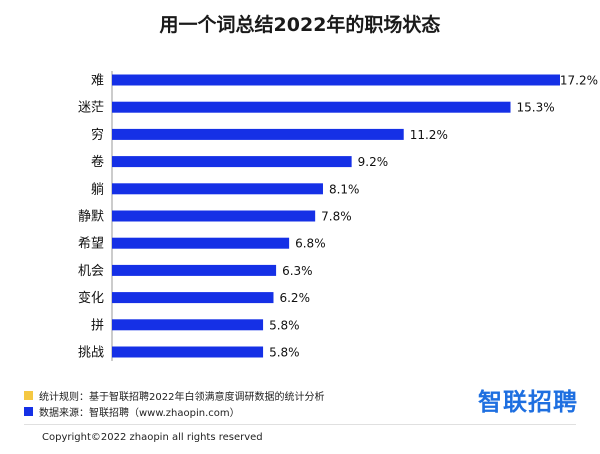 The image size is (600, 454). What do you see at coordinates (91, 244) in the screenshot?
I see `category-label: 希望` at bounding box center [91, 244].